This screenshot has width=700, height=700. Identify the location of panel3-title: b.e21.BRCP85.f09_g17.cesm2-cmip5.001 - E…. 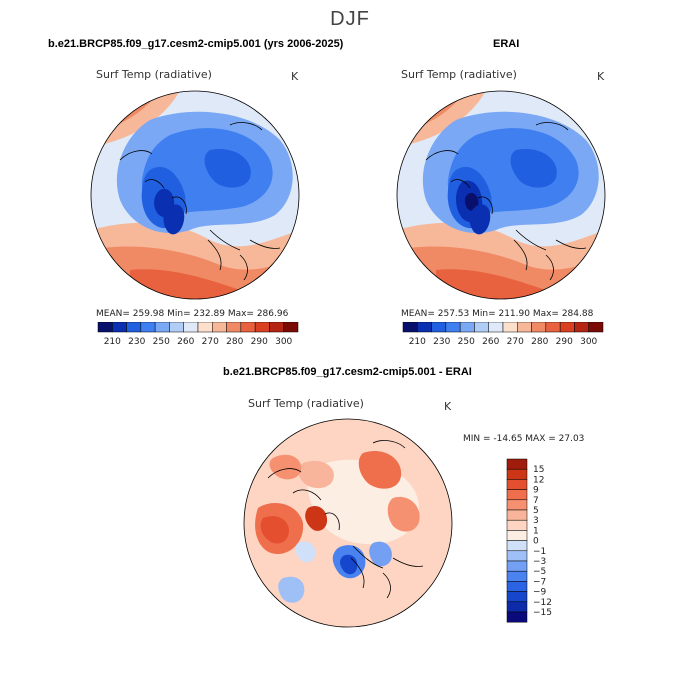
(347, 372).